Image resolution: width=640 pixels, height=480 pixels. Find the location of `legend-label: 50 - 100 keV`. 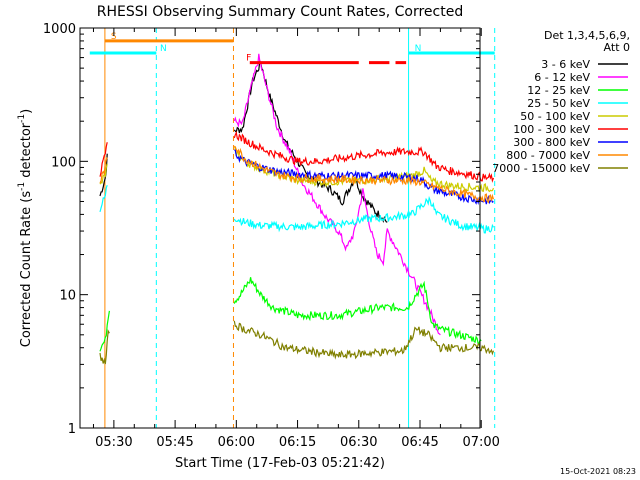

legend-label: 50 - 100 keV is located at coordinates (555, 116).